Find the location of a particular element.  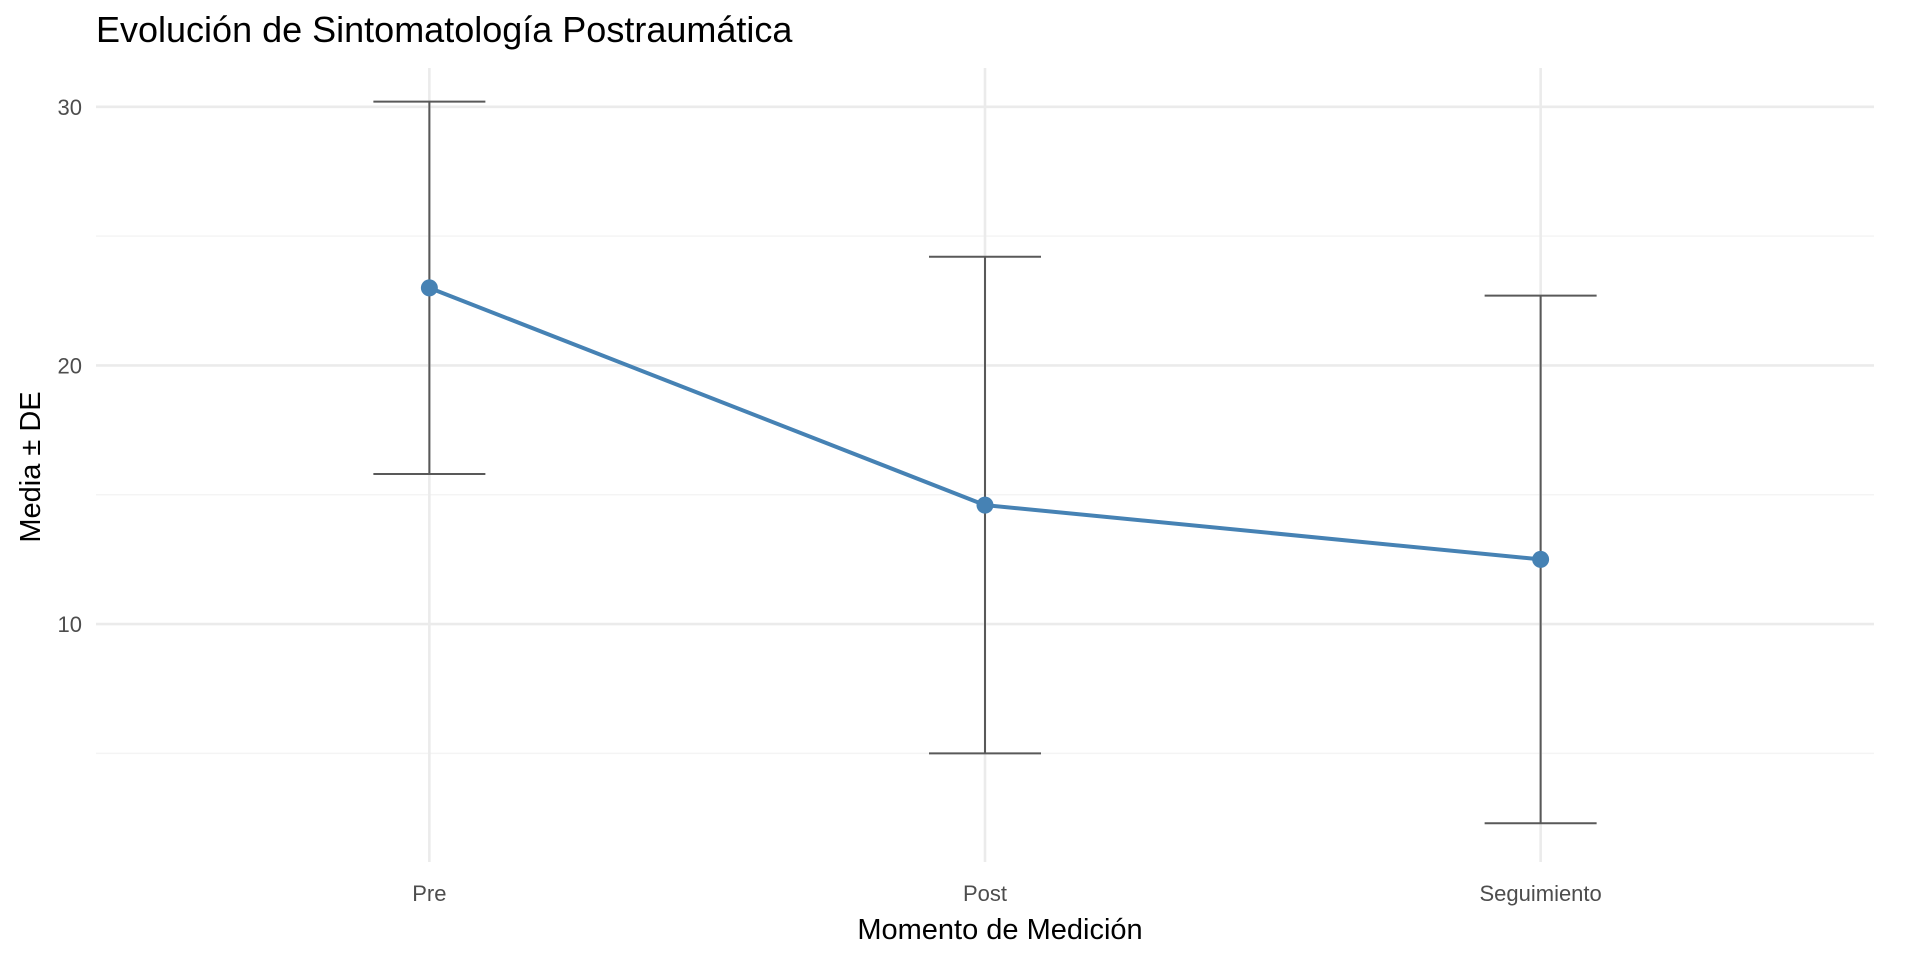

y-tick-label: 20 is located at coordinates (70, 365).